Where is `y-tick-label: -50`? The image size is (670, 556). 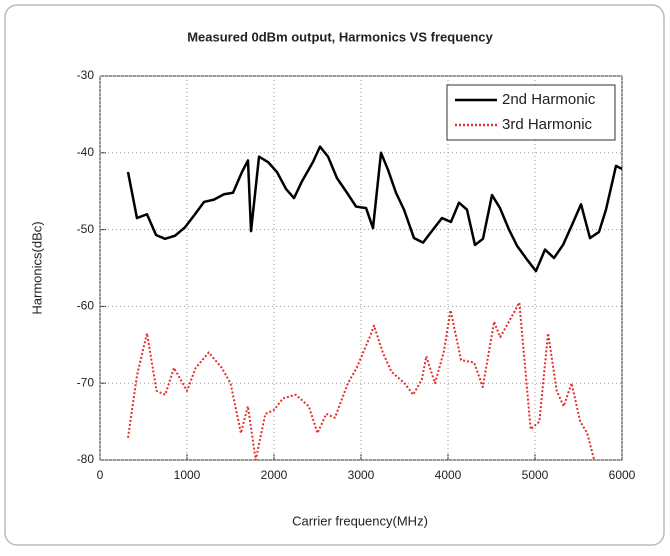 y-tick-label: -50 is located at coordinates (86, 229).